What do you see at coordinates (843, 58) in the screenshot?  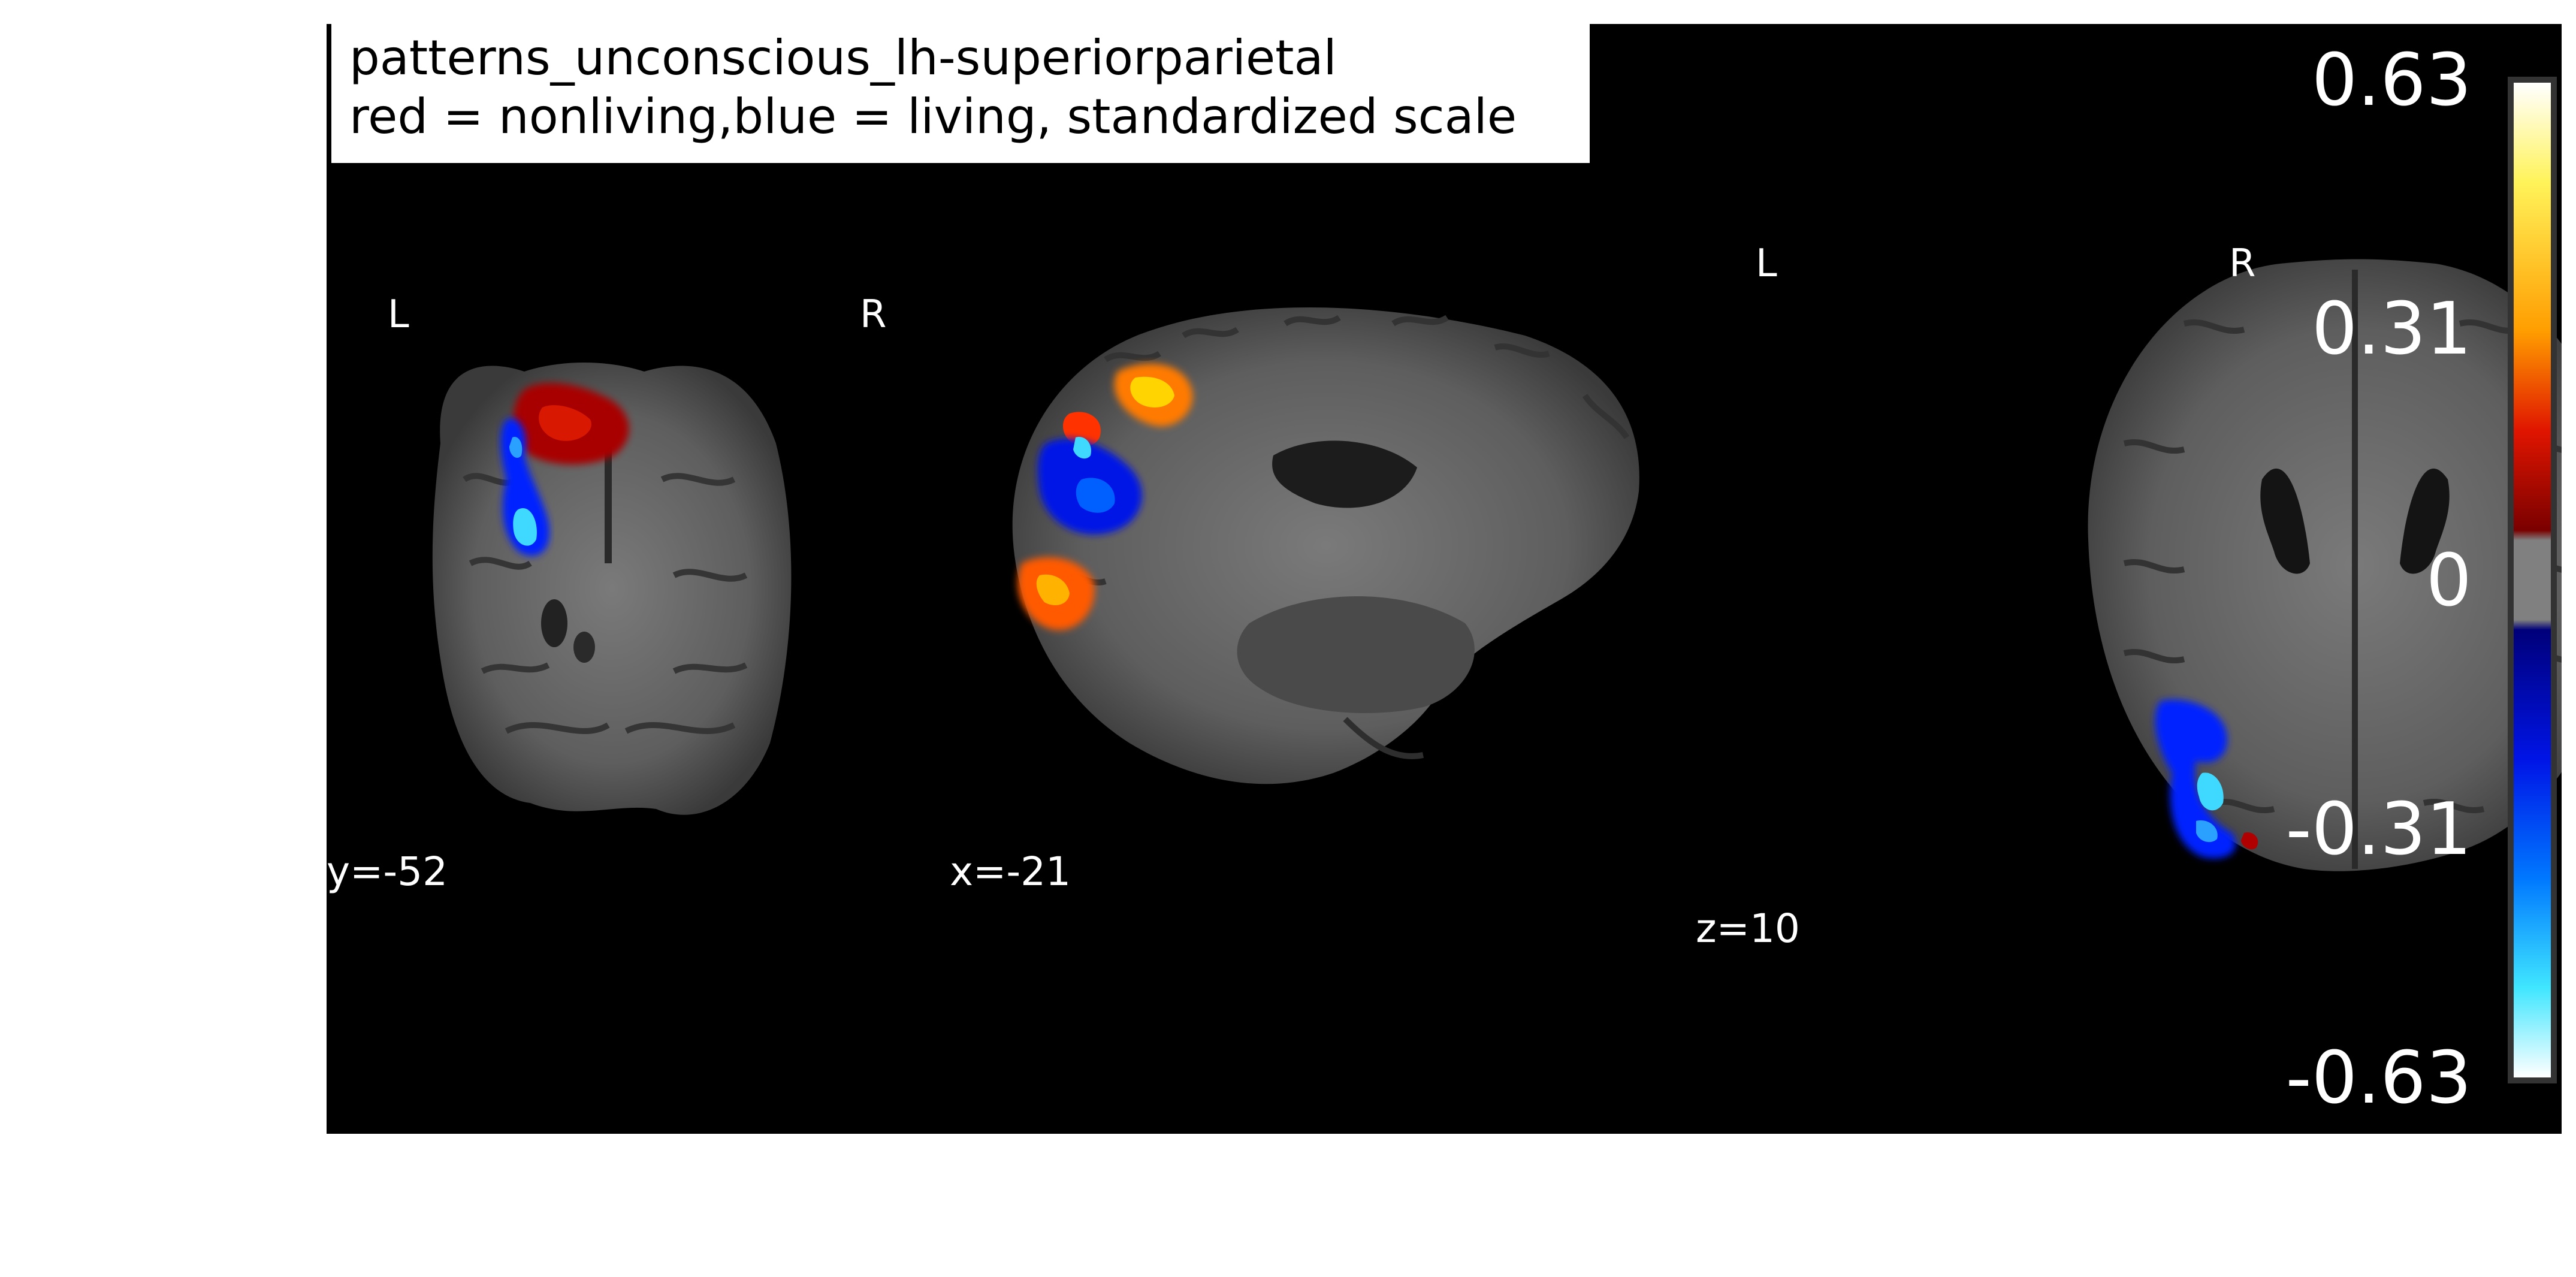 I see `figure-title-line-1: patterns_unconscious_lh-superiorparietal` at bounding box center [843, 58].